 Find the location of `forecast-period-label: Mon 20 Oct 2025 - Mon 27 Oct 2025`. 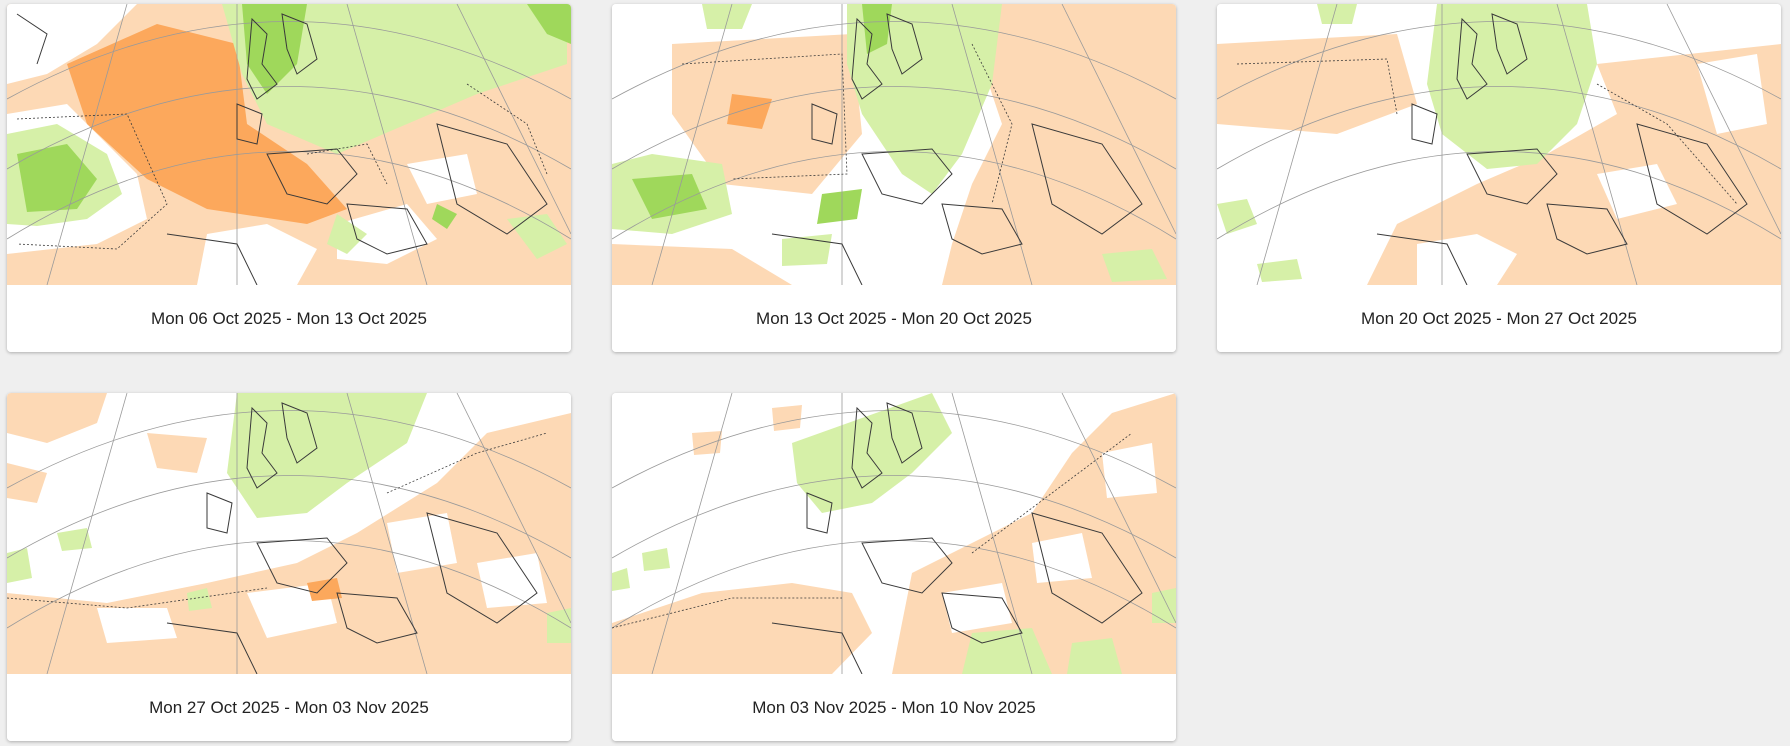

forecast-period-label: Mon 20 Oct 2025 - Mon 27 Oct 2025 is located at coordinates (1499, 318).